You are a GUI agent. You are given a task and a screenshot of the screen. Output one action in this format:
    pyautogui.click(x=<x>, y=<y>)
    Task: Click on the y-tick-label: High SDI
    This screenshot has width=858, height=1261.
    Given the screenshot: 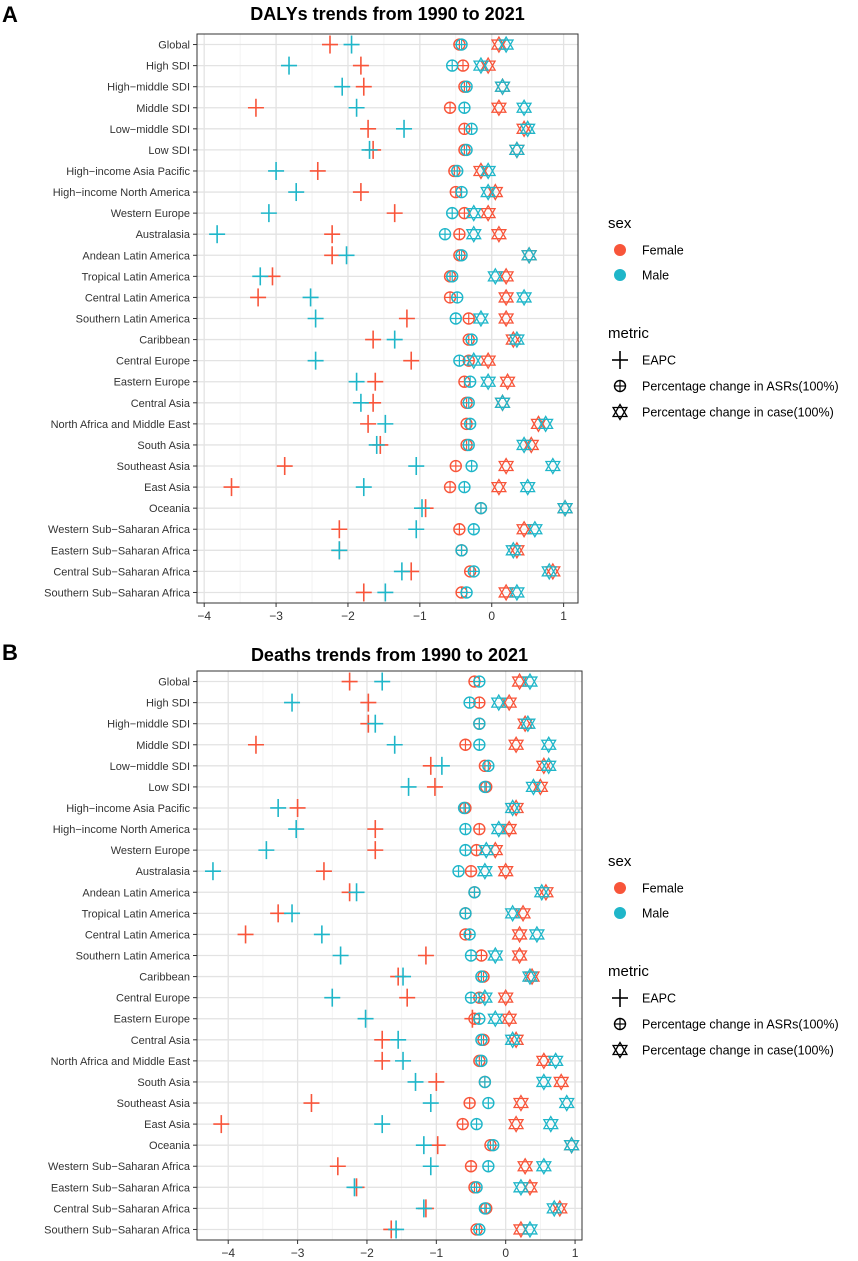 What is the action you would take?
    pyautogui.click(x=168, y=67)
    